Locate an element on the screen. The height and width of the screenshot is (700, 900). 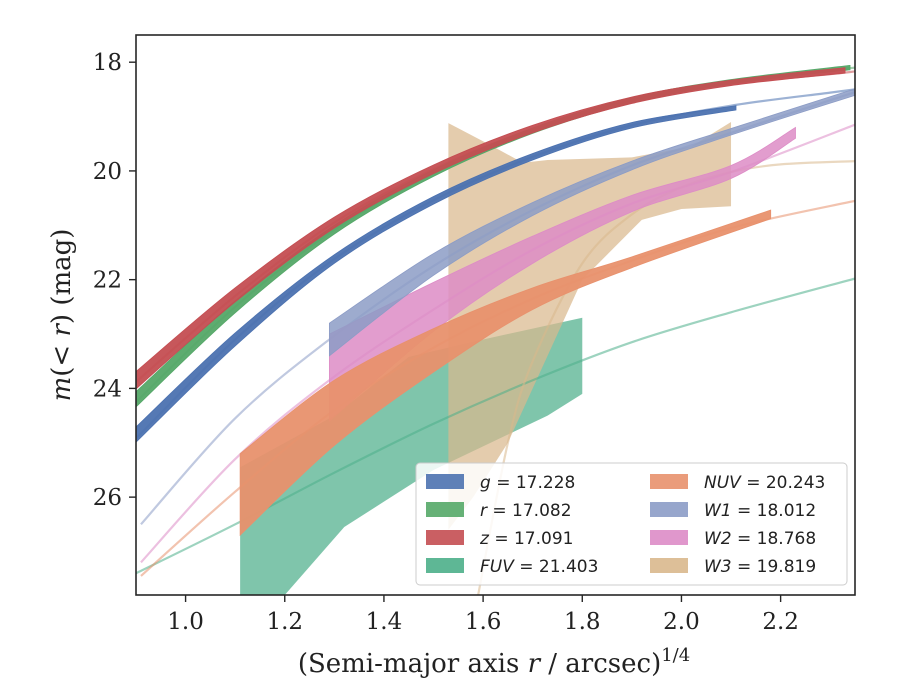
x-axis: 1.0 1.2 1.4 1.6 1.8 2.0 2.2 is located at coordinates (483, 615).